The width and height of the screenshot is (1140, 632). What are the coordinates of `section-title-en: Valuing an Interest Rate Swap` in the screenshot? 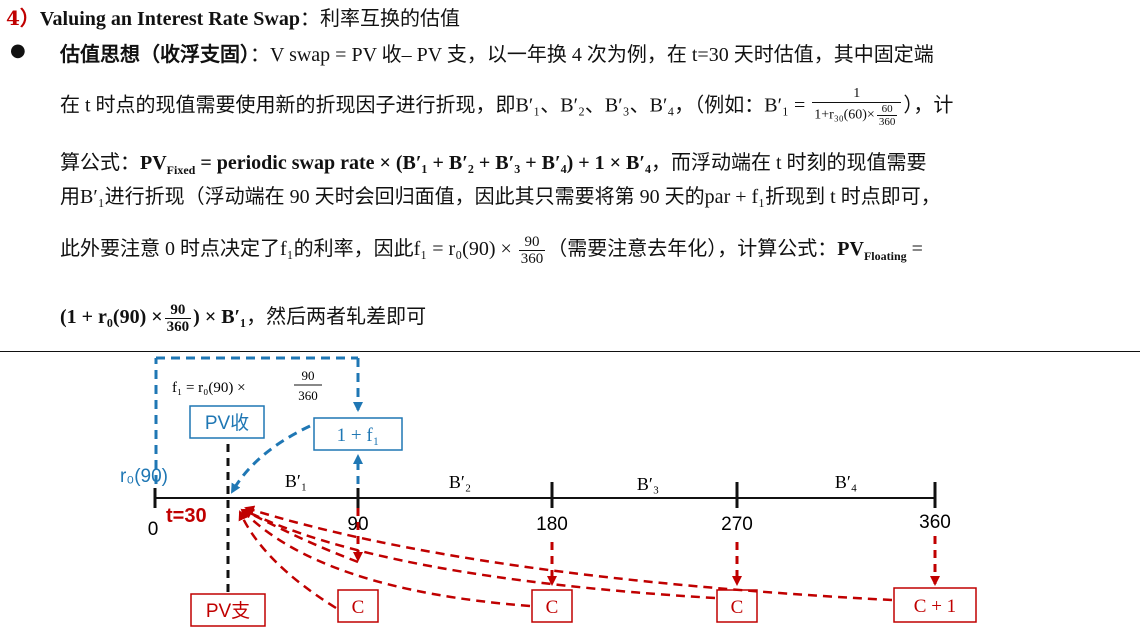 It's located at (169, 19).